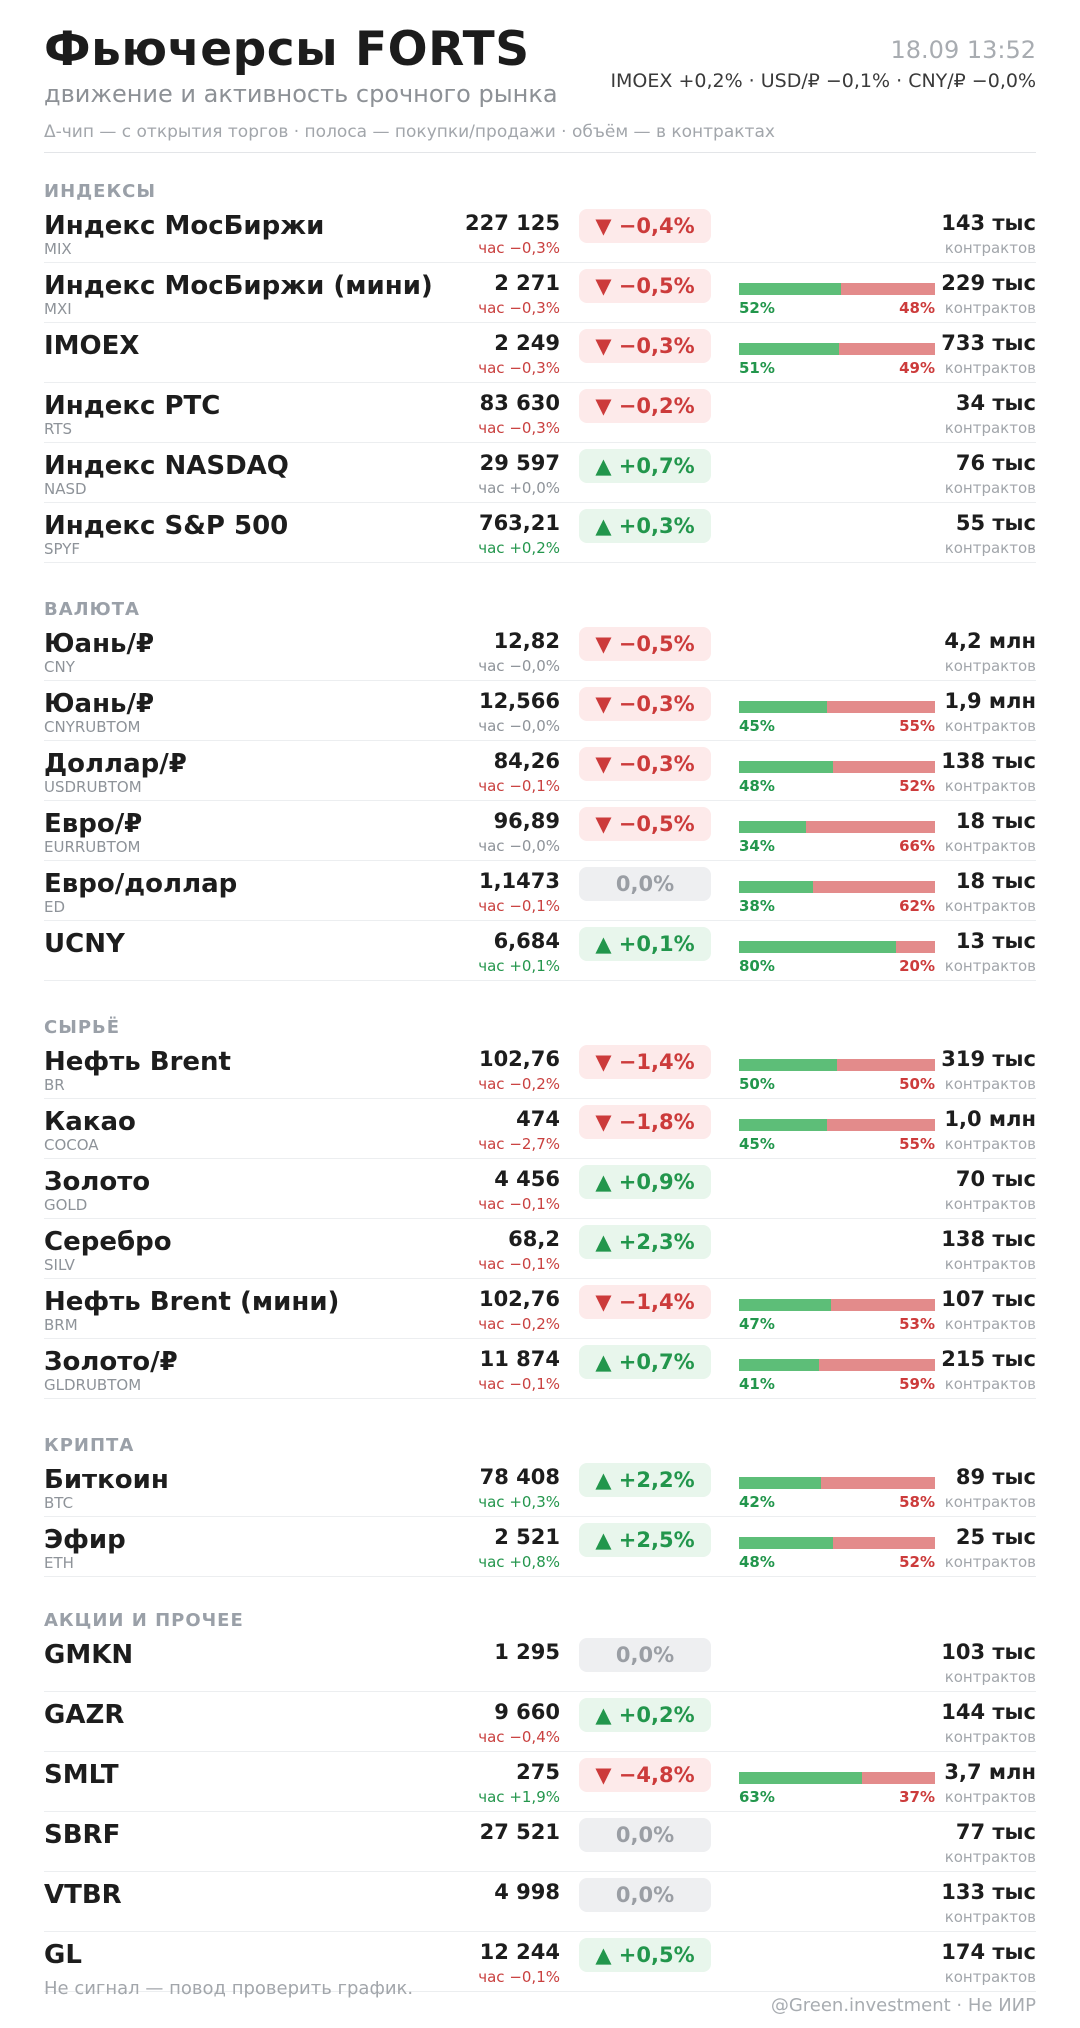 The image size is (1080, 2028). I want to click on market-indices-summary: IMOEX +0,2% · USD/₽ −0,1% · CNY/₽ −0,0%, so click(823, 81).